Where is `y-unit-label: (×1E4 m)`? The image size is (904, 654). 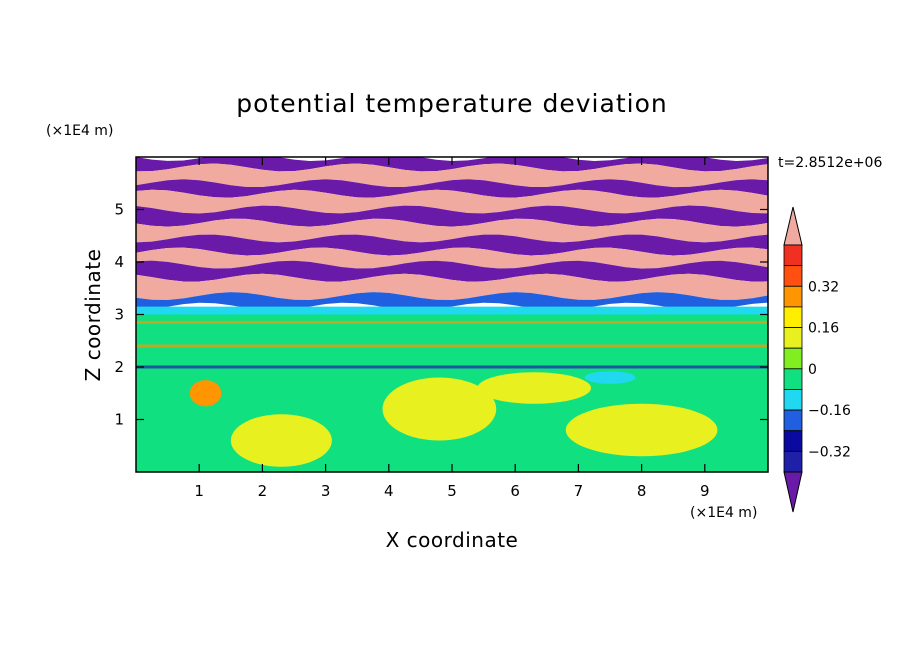
y-unit-label: (×1E4 m) is located at coordinates (79, 131).